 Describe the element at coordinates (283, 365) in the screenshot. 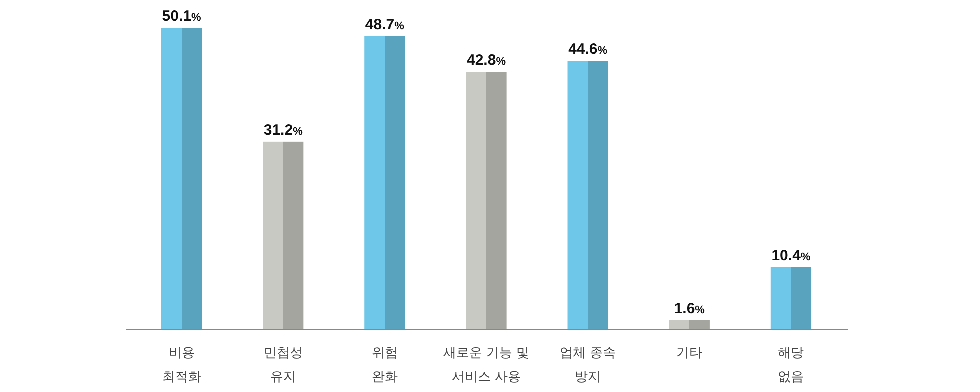

I see `x-tick-label: 민첩성 유지` at that location.